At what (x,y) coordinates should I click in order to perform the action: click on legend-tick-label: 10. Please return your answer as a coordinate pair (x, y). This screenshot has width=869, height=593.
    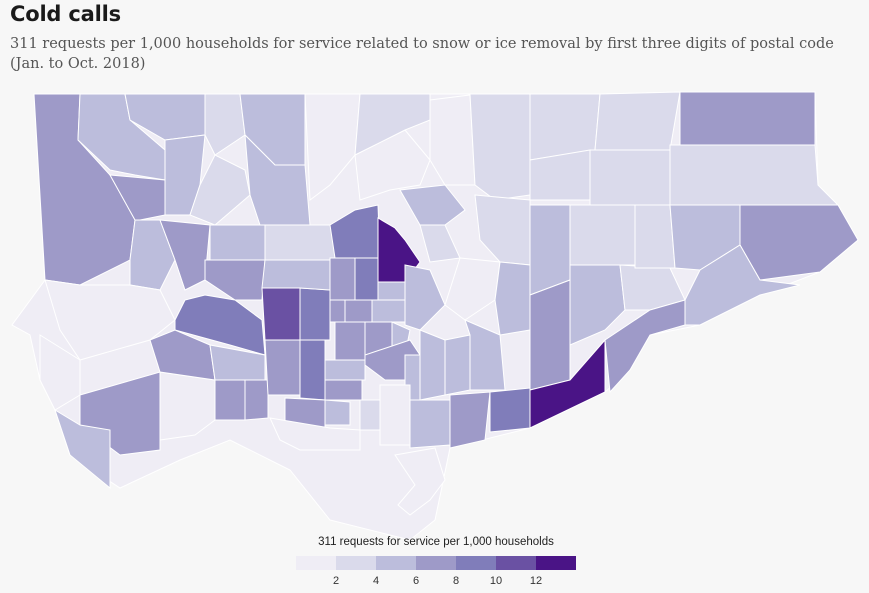
    Looking at the image, I should click on (496, 581).